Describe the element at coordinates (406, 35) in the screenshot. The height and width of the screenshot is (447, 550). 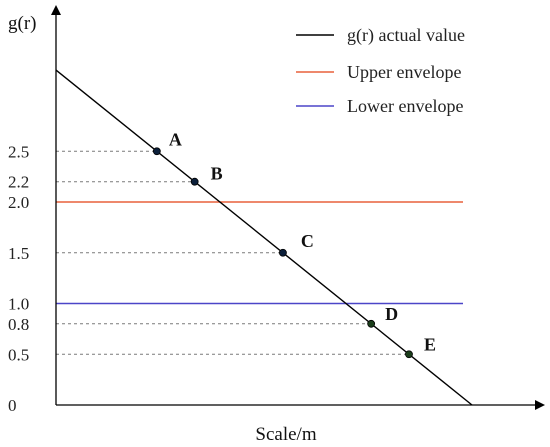
I see `legend-label: g(r) actual value` at that location.